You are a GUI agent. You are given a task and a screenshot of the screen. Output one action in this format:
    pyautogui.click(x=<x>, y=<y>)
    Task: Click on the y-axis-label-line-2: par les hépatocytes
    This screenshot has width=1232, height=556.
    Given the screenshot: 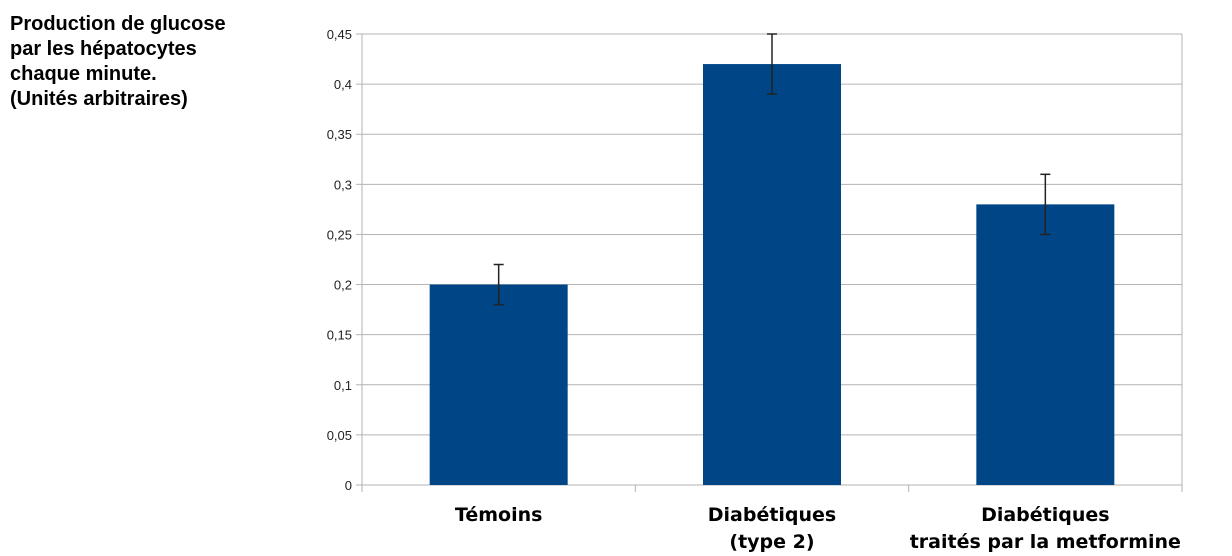 What is the action you would take?
    pyautogui.click(x=103, y=49)
    